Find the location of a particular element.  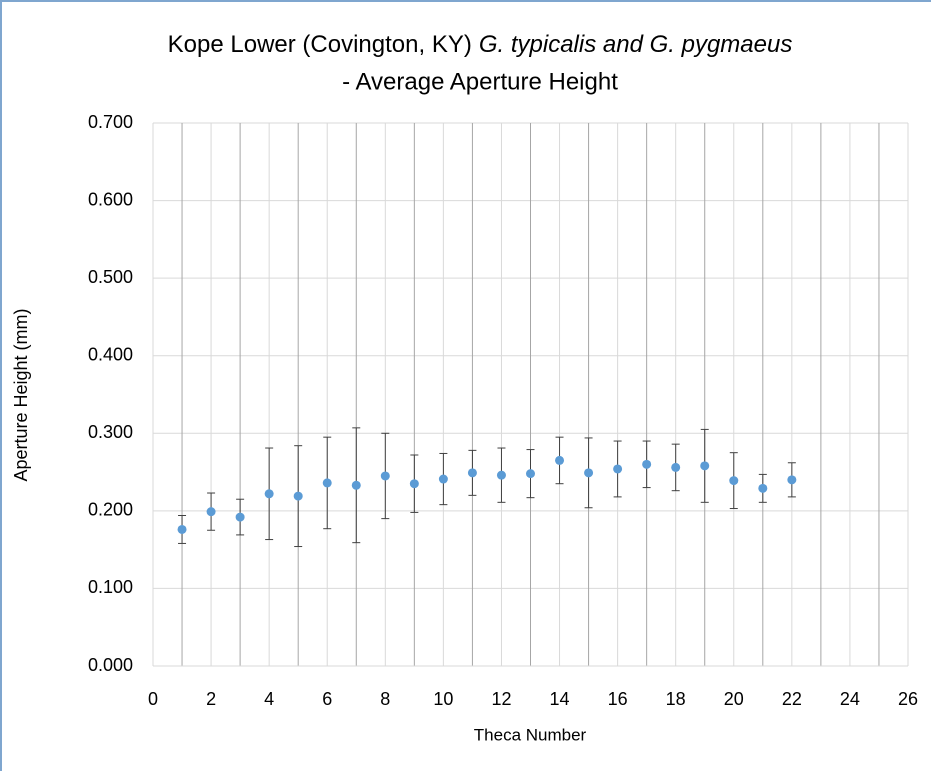

x-tick-label: 10 is located at coordinates (443, 699).